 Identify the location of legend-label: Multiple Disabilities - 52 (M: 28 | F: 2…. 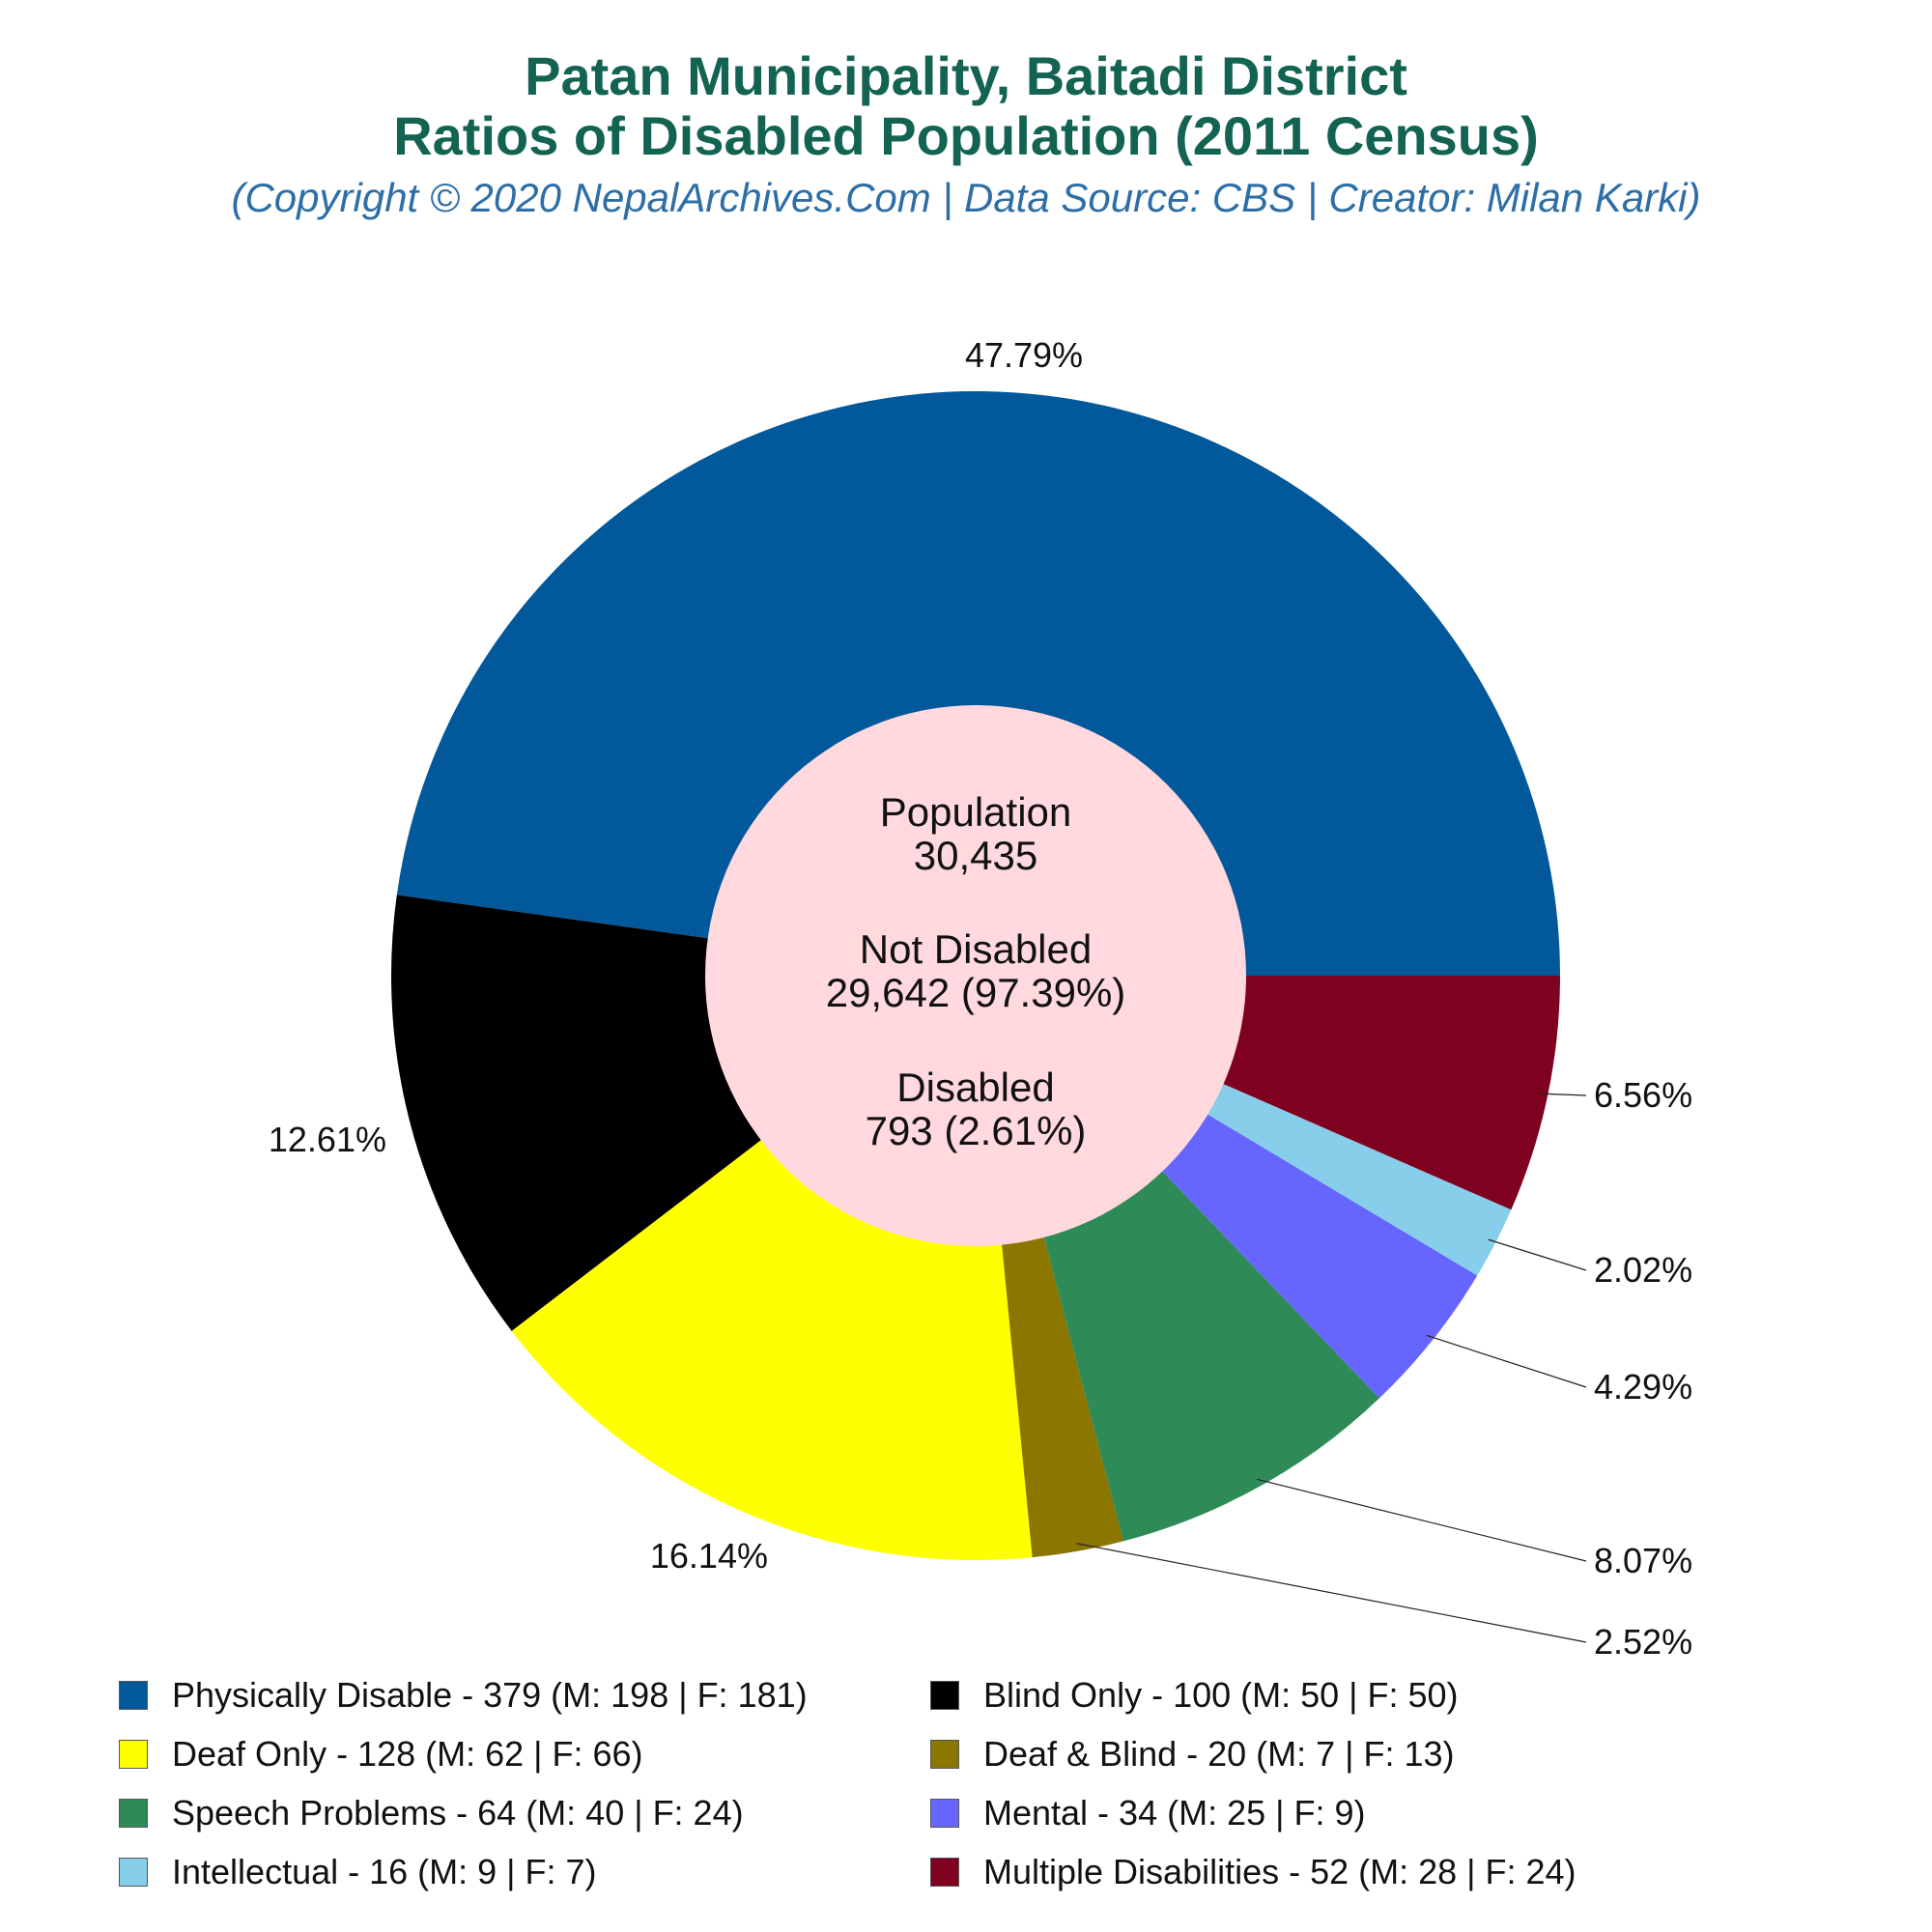
(1280, 1871).